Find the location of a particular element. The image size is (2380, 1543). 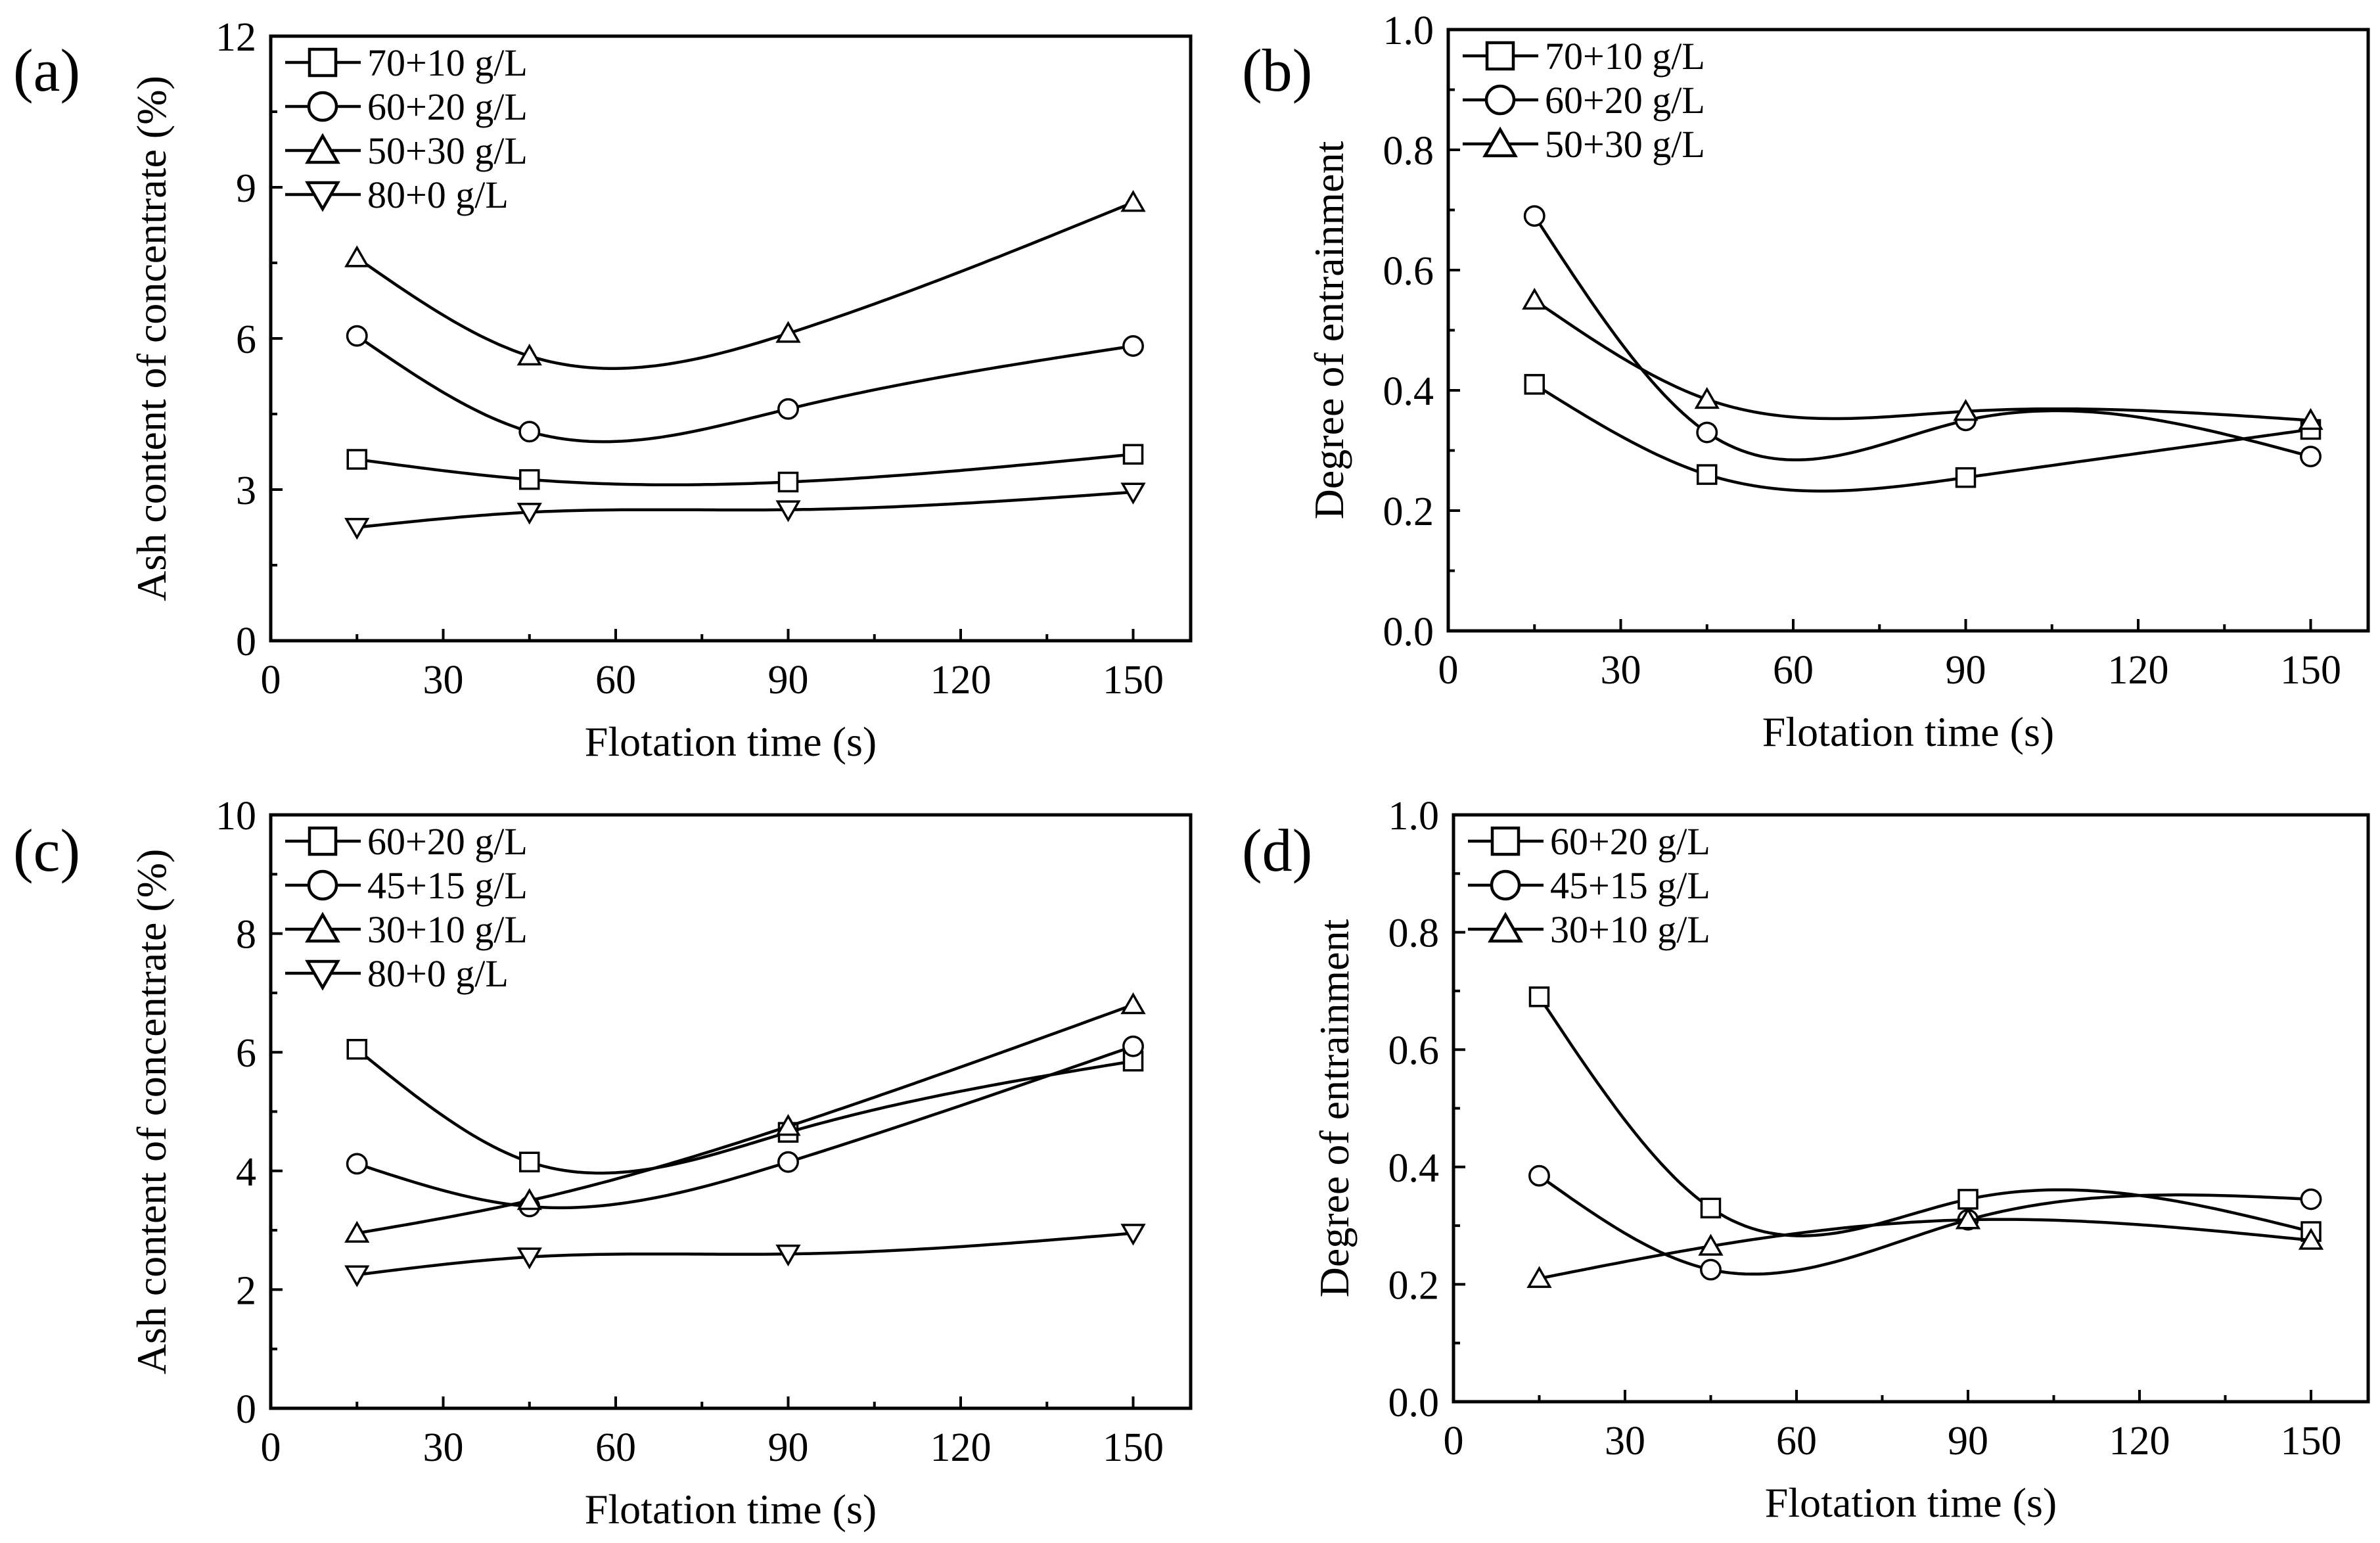

legend: 70+10 g/L60+20 g/L50+30 g/L is located at coordinates (1584, 100).